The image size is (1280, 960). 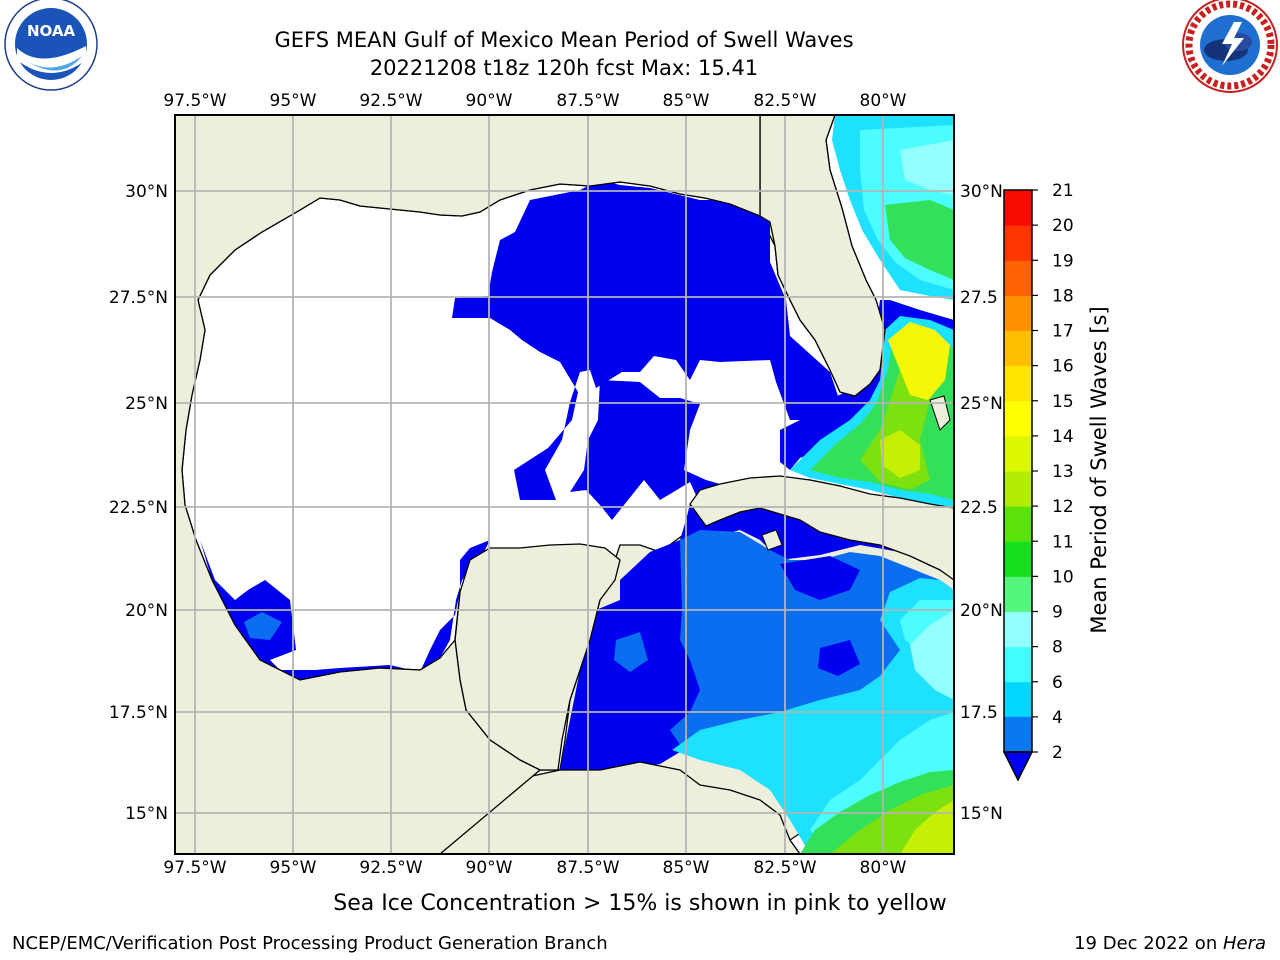 I want to click on lat-tick-right: 17.5, so click(x=979, y=713).